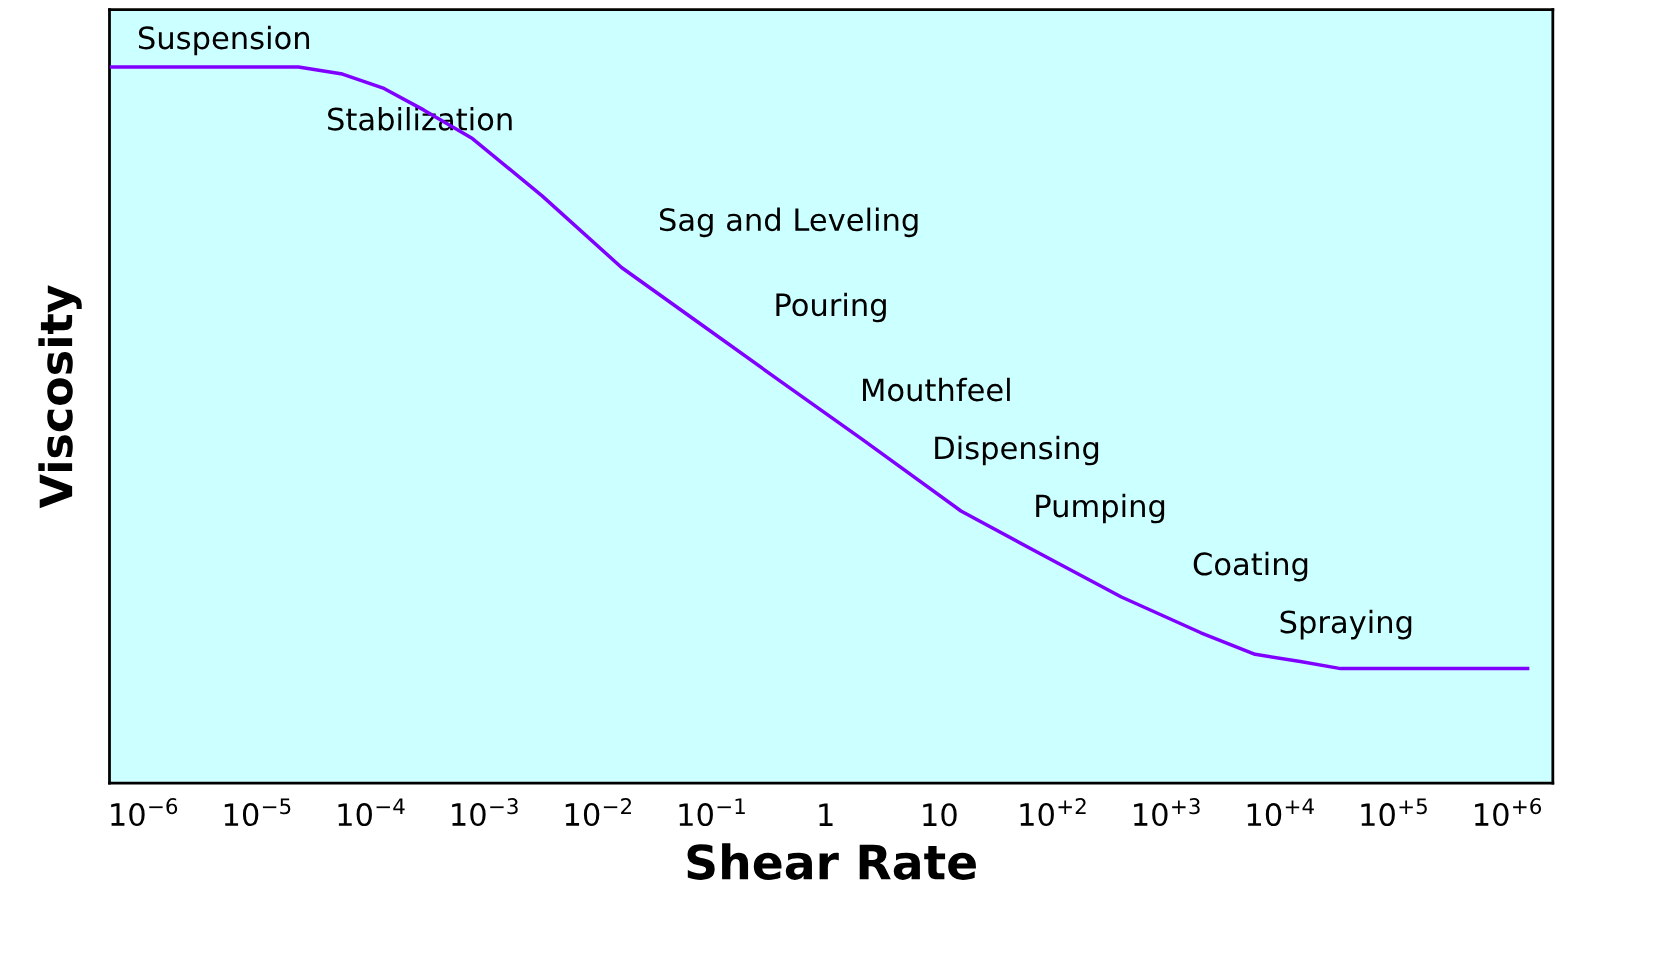 The height and width of the screenshot is (961, 1659). I want to click on x-tick-label: 10$^{+5}$, so click(1394, 812).